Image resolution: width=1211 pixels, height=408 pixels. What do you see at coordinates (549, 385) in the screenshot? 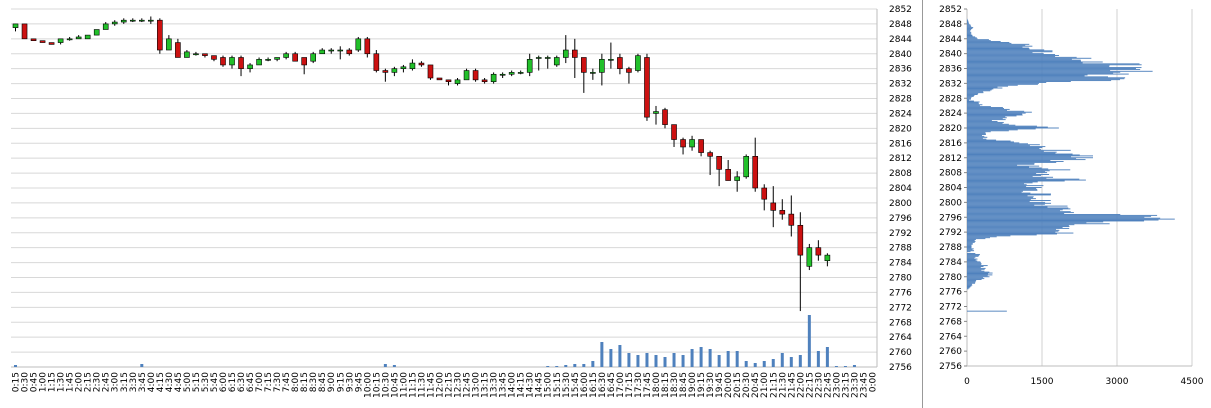
I see `main-x-tick-label: 15:00` at bounding box center [549, 385].